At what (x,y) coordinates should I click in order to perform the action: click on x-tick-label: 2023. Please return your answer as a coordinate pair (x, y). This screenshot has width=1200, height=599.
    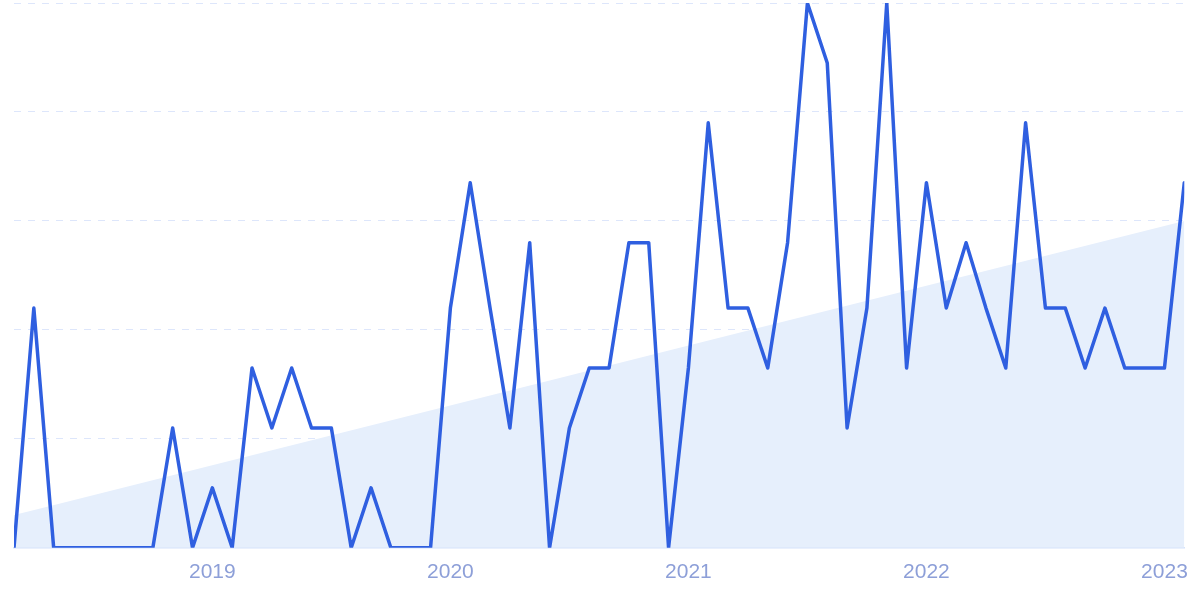
    Looking at the image, I should click on (1164, 571).